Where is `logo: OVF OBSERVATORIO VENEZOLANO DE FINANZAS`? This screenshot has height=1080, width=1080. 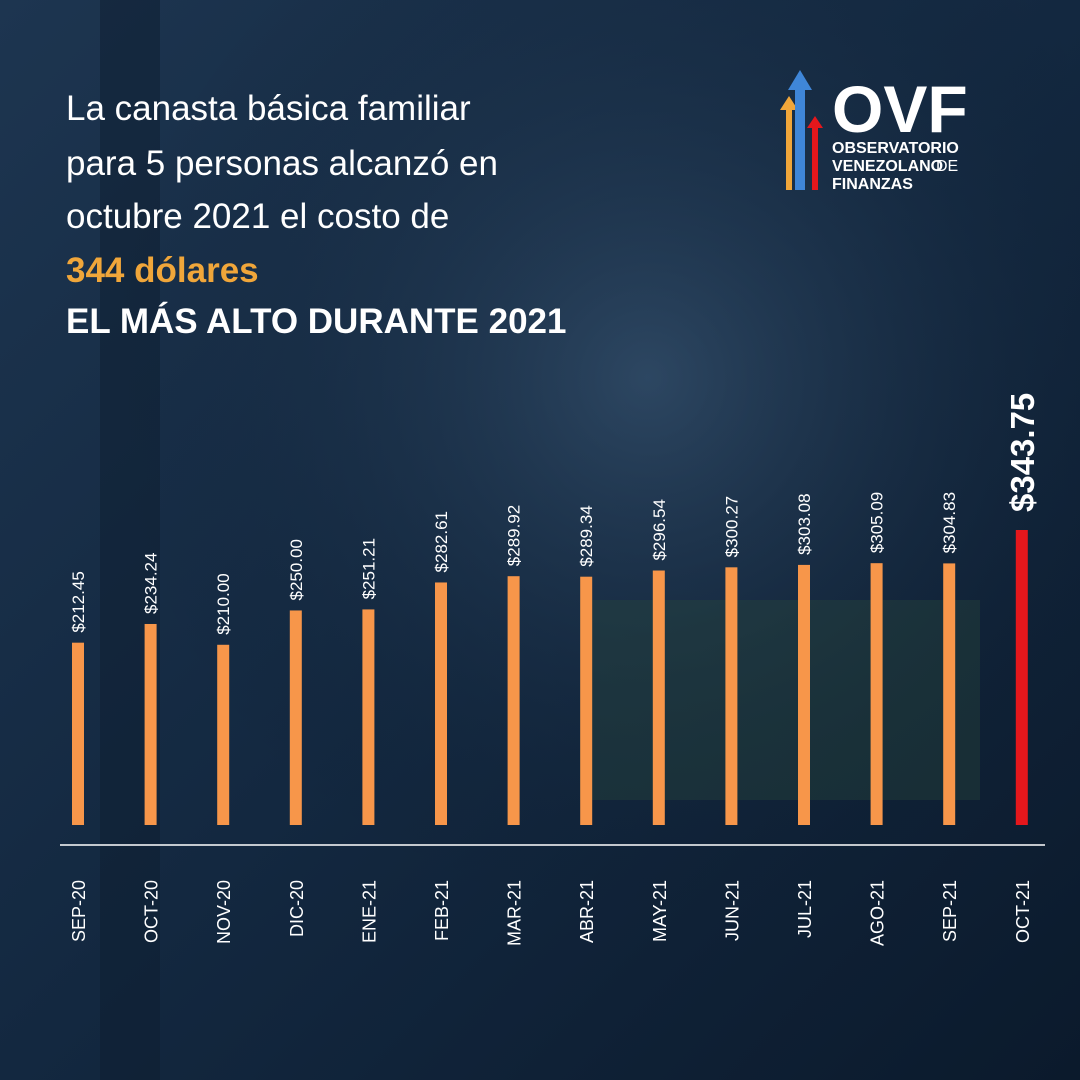 logo: OVF OBSERVATORIO VENEZOLANO DE FINANZAS is located at coordinates (874, 131).